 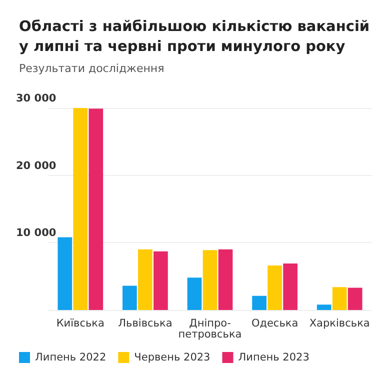 What do you see at coordinates (210, 329) in the screenshot?
I see `x-tick-label: Дніпро-петровська` at bounding box center [210, 329].